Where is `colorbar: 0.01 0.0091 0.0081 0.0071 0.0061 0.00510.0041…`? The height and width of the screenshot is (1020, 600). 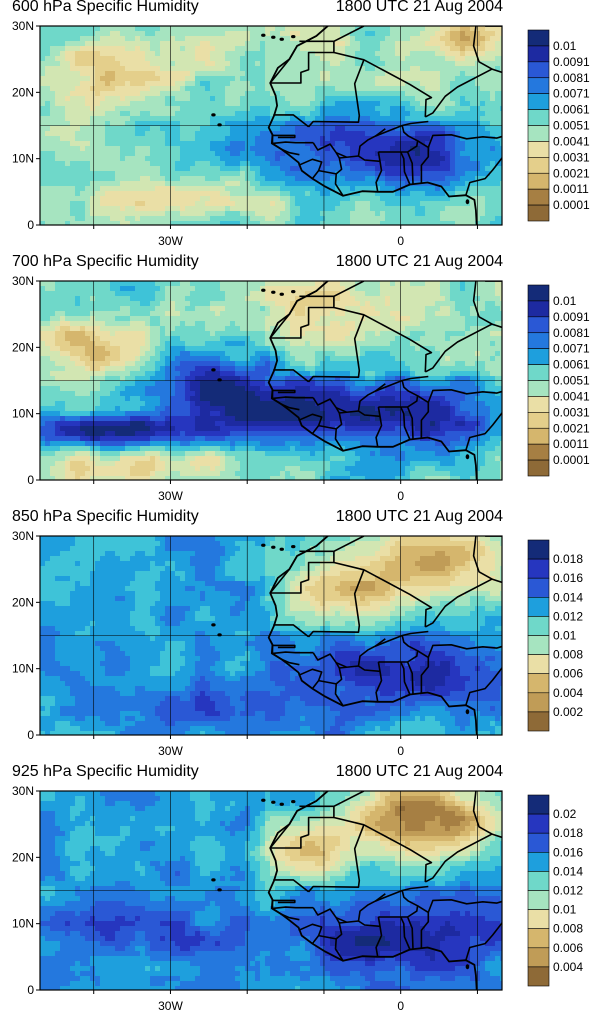
colorbar: 0.01 0.0091 0.0081 0.0071 0.0061 0.00510.0041… is located at coordinates (558, 380).